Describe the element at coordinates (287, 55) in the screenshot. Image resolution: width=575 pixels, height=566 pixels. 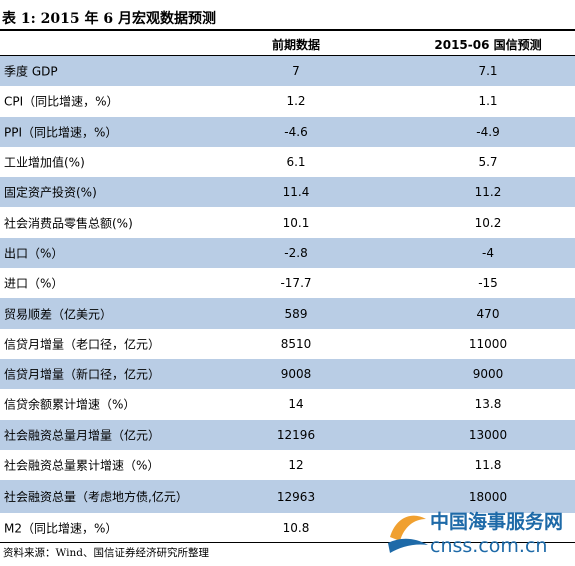
I see `header-rule` at that location.